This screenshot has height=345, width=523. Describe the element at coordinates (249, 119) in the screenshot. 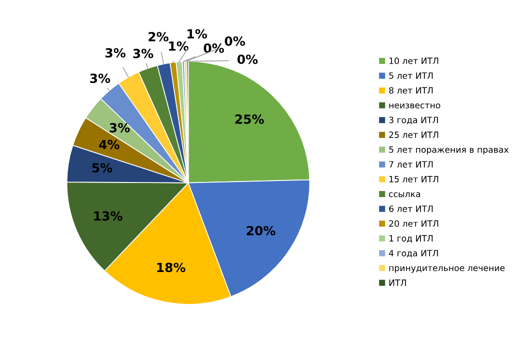

I see `data-label: 25%` at that location.